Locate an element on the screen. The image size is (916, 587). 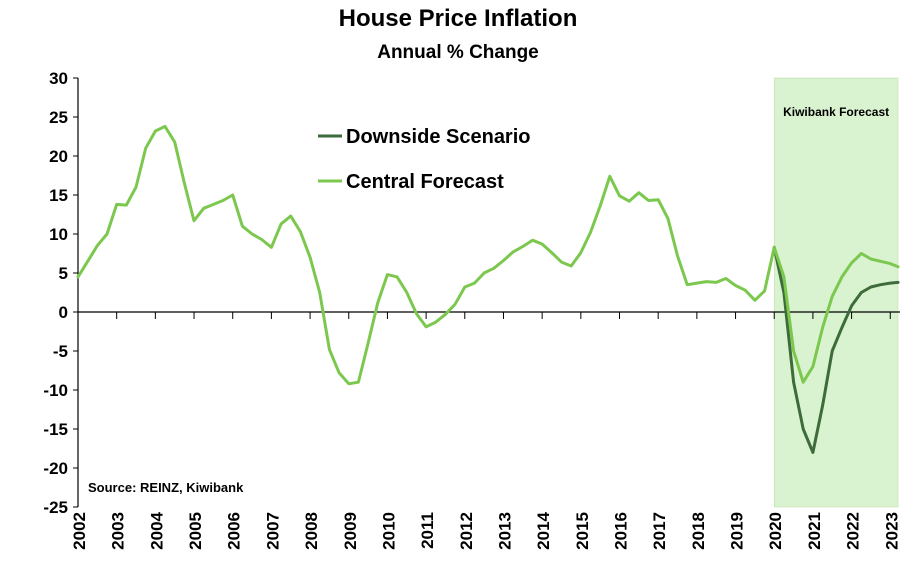
source-note: Source: REINZ, Kiwibank is located at coordinates (166, 487).